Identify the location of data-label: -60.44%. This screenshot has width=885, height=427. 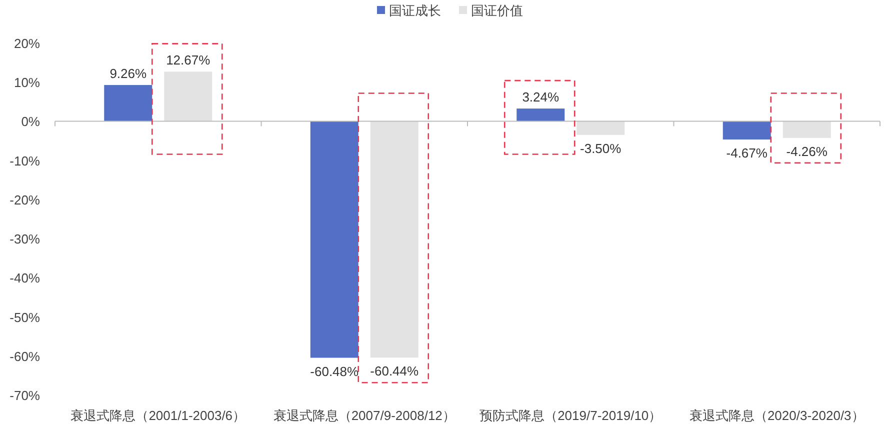
(395, 371).